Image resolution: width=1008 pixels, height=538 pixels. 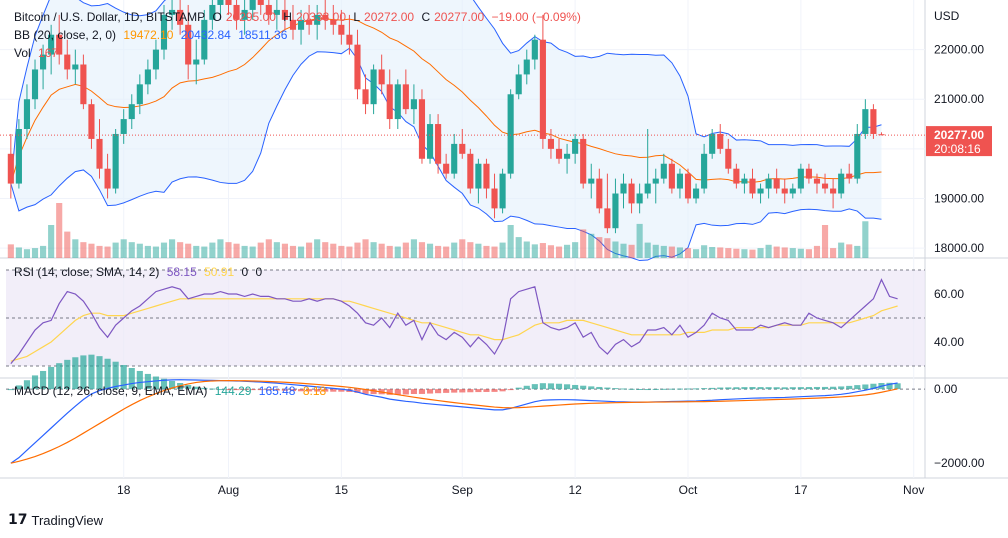 I want to click on rsi-label: RSI (14, close, SMA, 14, 2), so click(x=87, y=272).